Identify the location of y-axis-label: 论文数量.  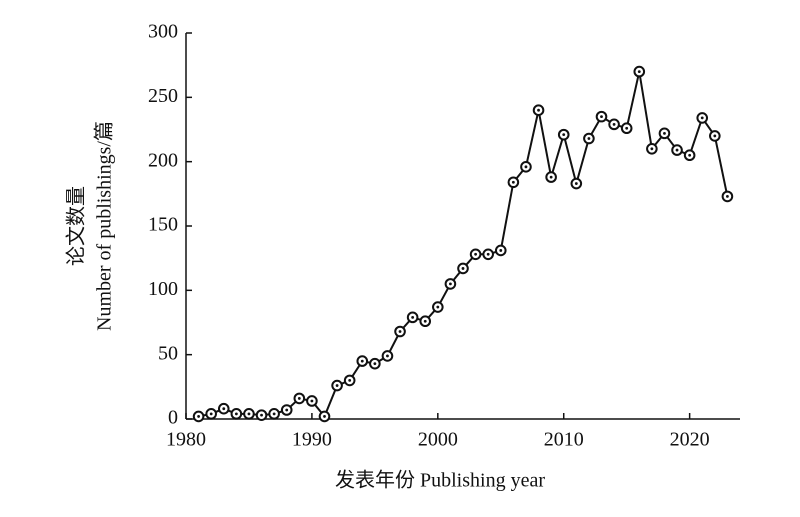
(76, 226).